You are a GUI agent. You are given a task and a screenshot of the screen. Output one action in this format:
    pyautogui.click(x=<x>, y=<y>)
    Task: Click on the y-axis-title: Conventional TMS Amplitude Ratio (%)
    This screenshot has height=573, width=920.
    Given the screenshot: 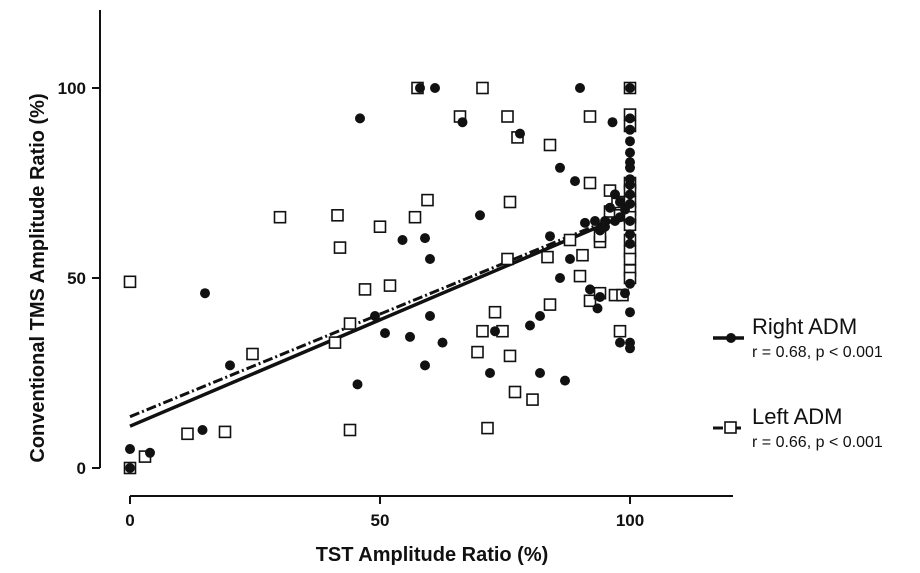 What is the action you would take?
    pyautogui.click(x=38, y=277)
    